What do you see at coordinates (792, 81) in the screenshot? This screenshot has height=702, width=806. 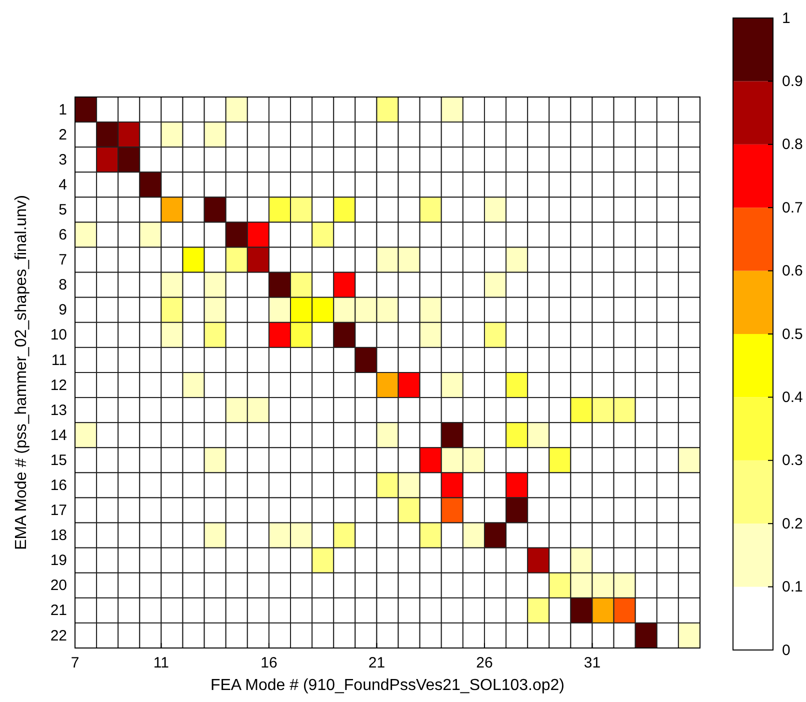 I see `color-bar-label: 0.9` at bounding box center [792, 81].